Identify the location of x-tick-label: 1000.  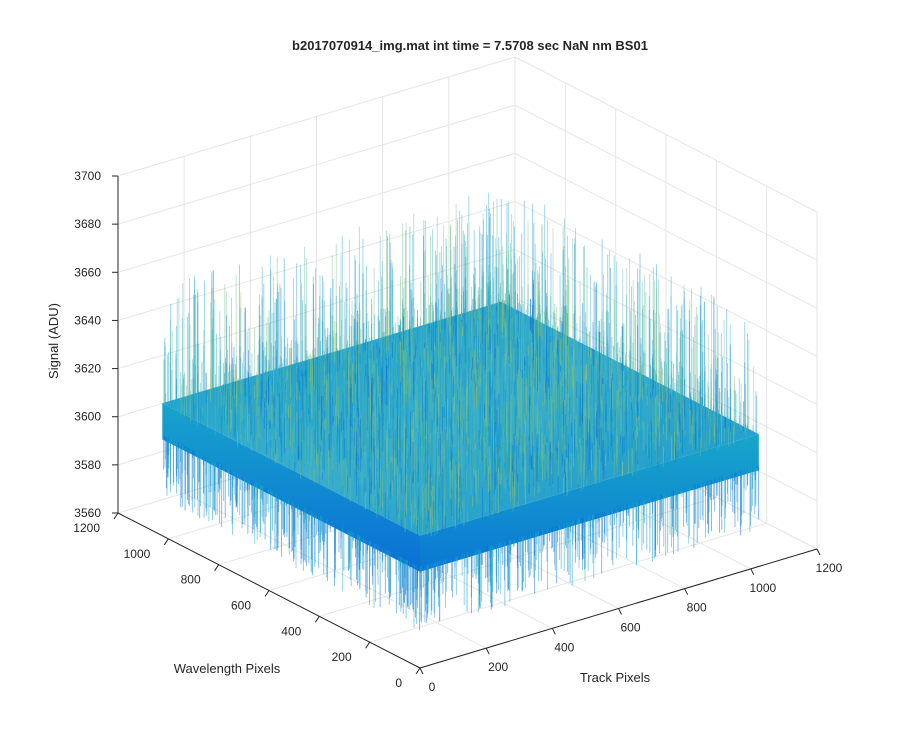
(762, 588).